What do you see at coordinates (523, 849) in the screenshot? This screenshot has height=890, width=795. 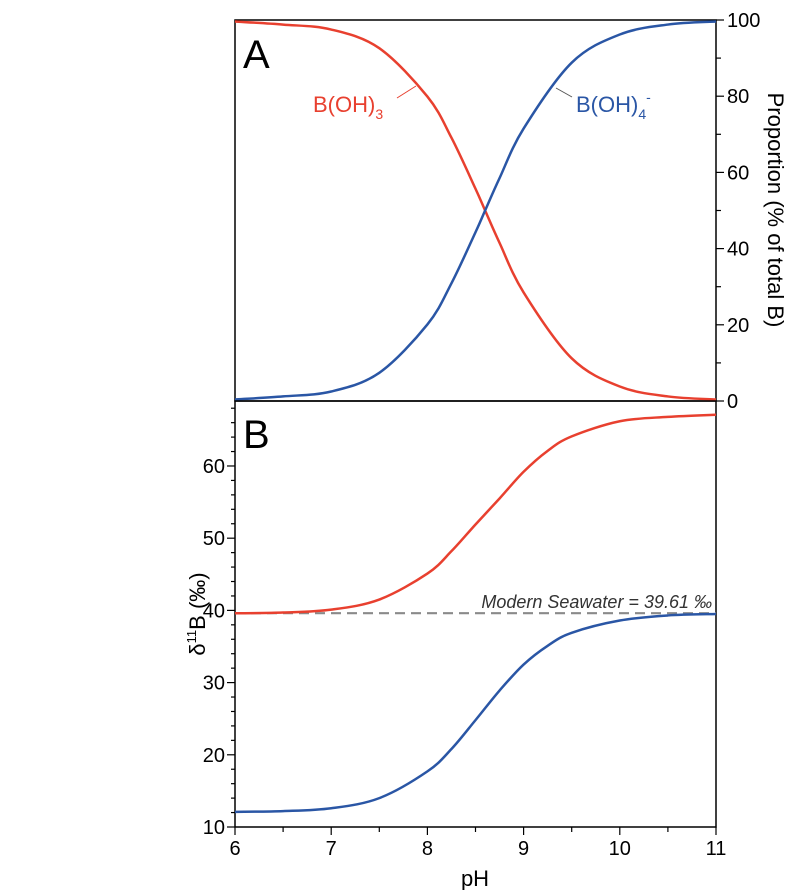 I see `panel-b-x-tick-label: 9` at bounding box center [523, 849].